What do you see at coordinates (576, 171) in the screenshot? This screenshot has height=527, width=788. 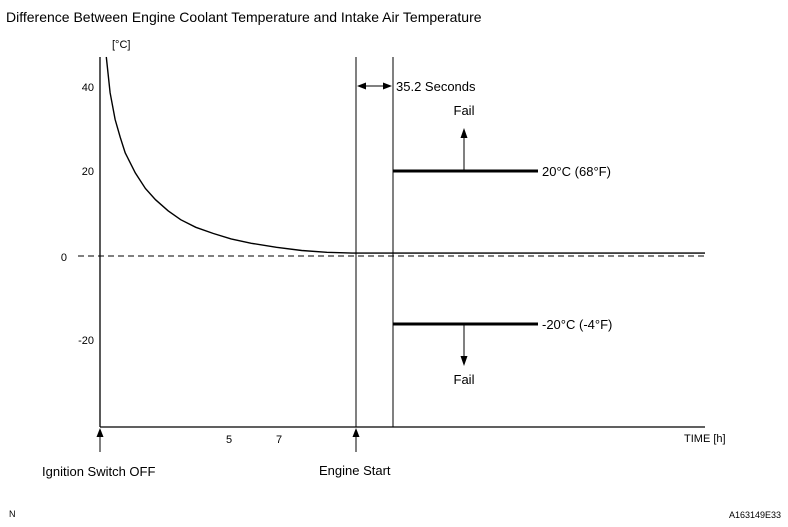 I see `upper-threshold-label: 20°C (68°F)` at bounding box center [576, 171].